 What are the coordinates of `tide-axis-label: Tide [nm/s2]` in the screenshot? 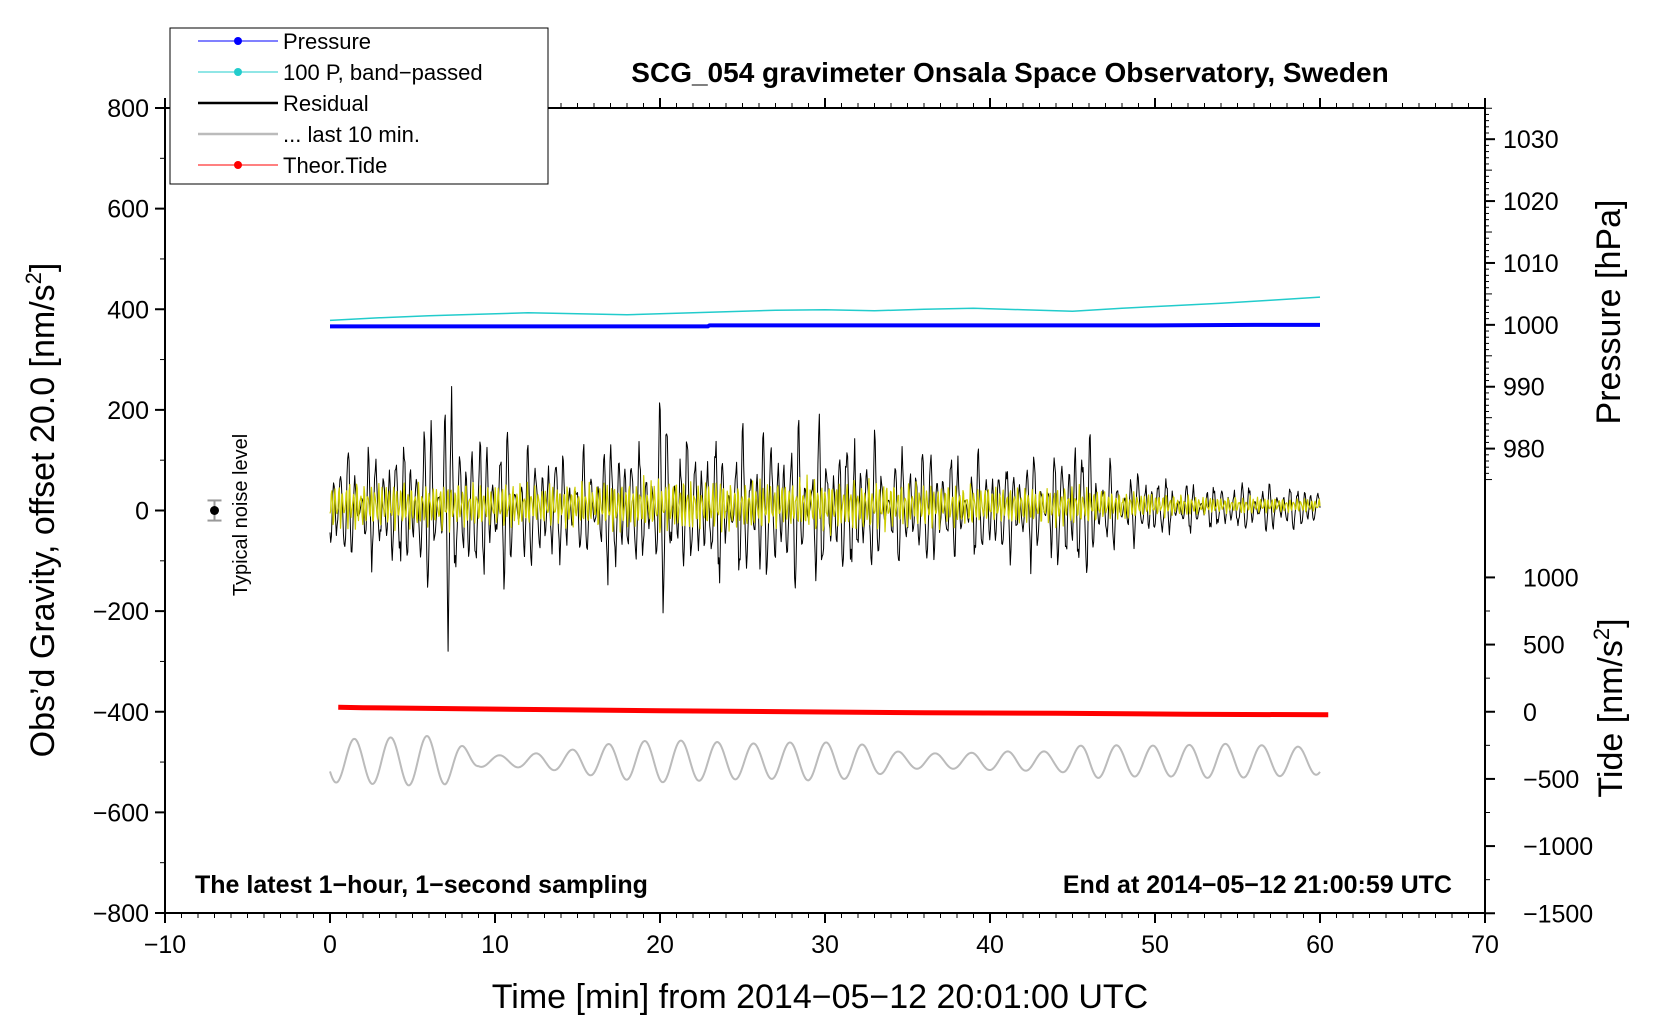 It's located at (1609, 707).